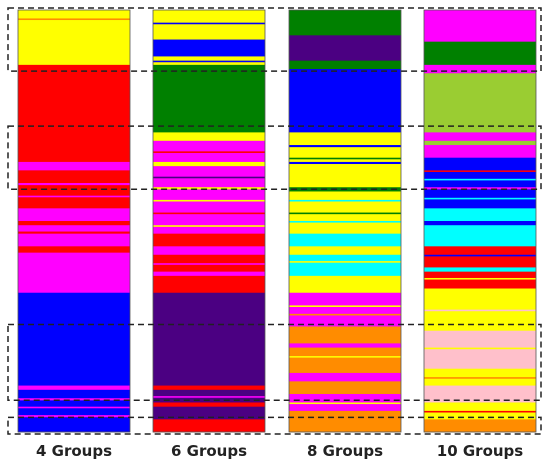 This screenshot has width=550, height=464. Describe the element at coordinates (74, 451) in the screenshot. I see `column-label: 4 Groups` at that location.